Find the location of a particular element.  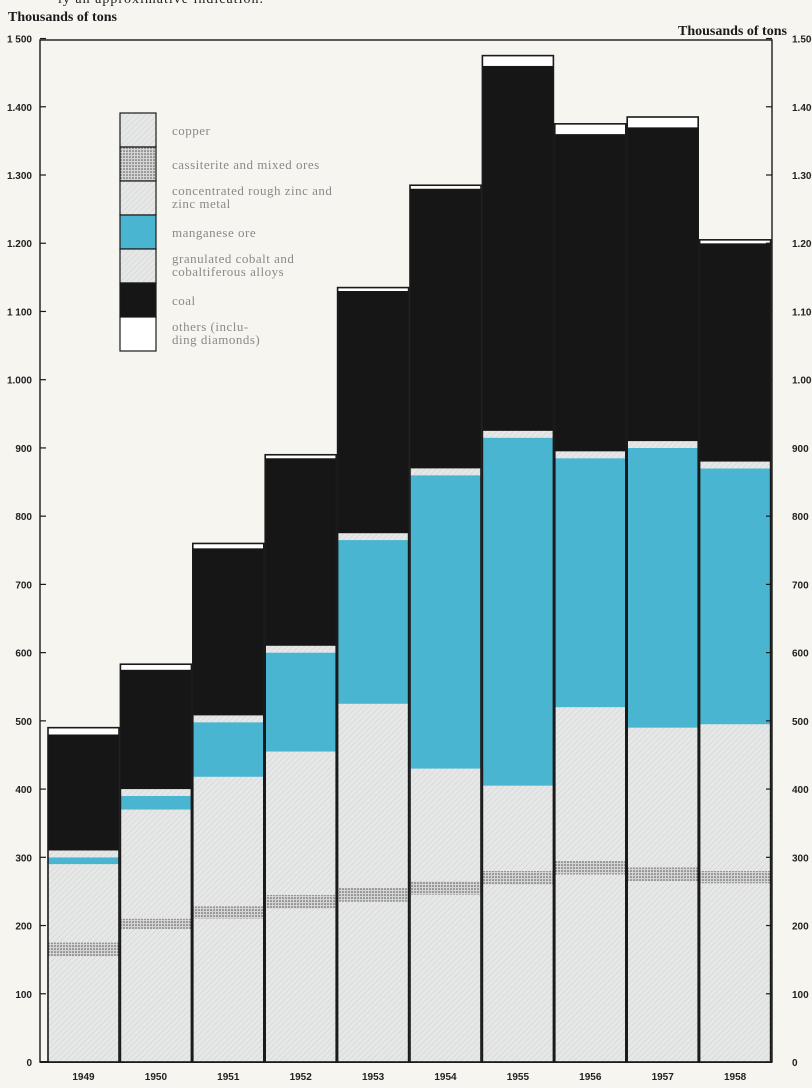

legend-swatch-cobalt is located at coordinates (138, 266).